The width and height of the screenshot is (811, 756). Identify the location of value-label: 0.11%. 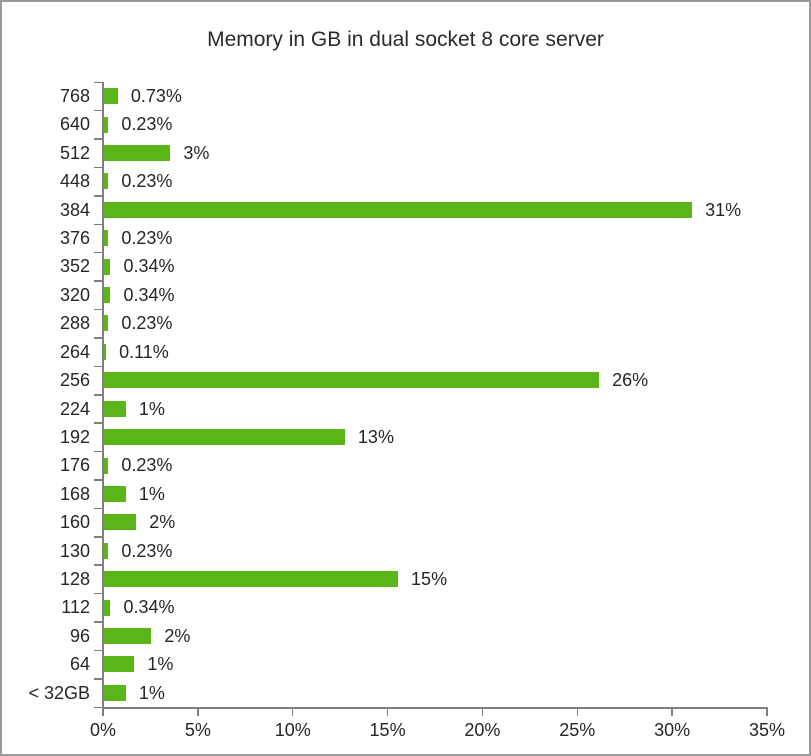
(144, 351).